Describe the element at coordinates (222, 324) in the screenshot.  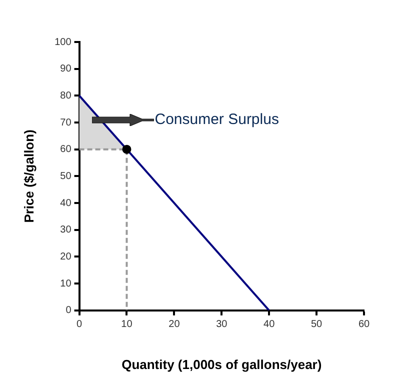
I see `x-tick-label: 30` at that location.